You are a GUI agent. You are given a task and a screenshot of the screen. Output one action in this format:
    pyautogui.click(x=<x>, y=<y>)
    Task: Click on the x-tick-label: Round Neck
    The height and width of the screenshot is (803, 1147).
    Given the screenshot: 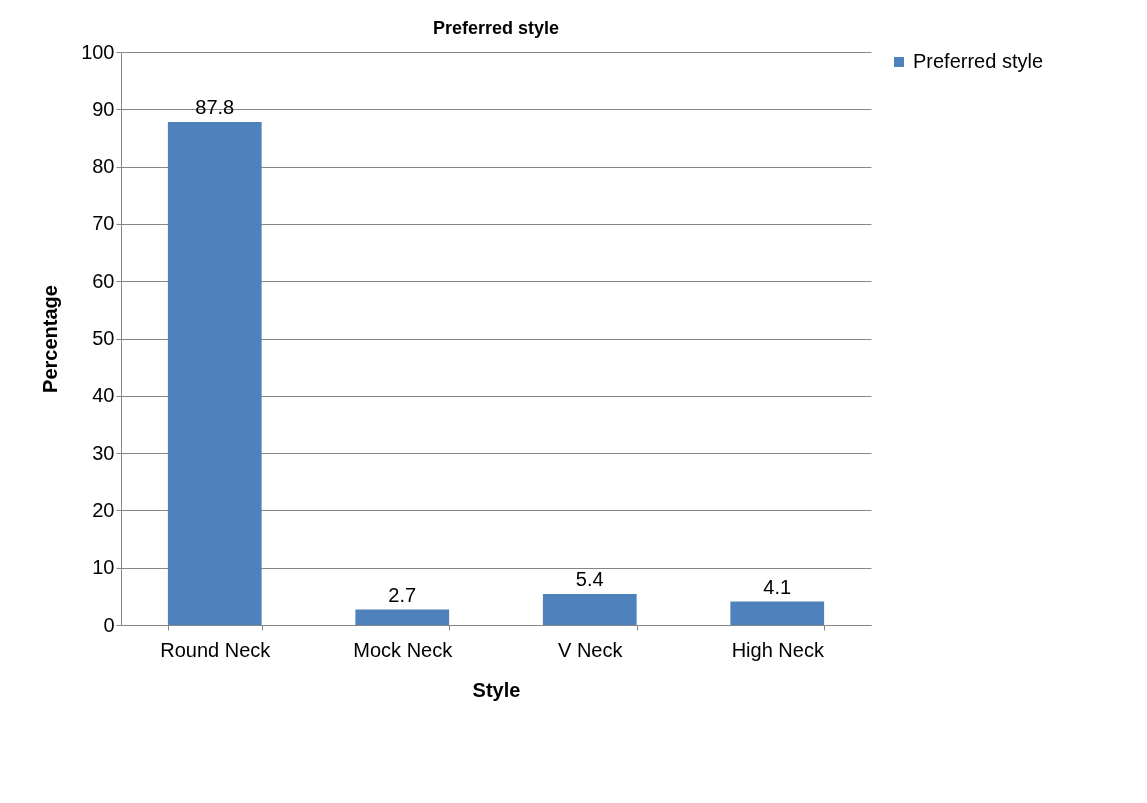 What is the action you would take?
    pyautogui.click(x=216, y=649)
    